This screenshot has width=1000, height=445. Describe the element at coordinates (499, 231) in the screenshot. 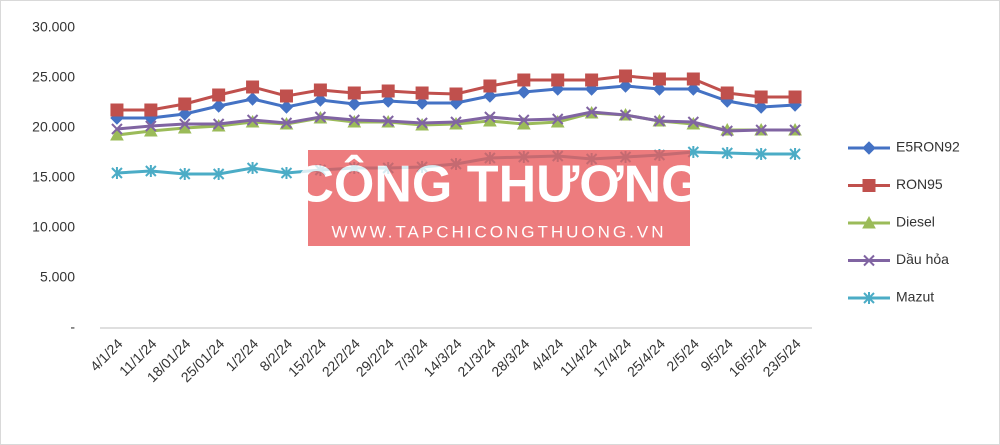

I see `watermark-url: WWW.TAPCHICONGTHUONG.VN` at that location.